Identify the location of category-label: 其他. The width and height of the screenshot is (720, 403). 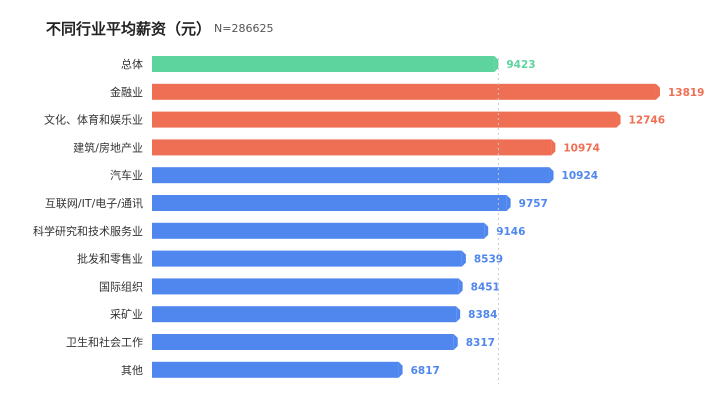
(132, 370).